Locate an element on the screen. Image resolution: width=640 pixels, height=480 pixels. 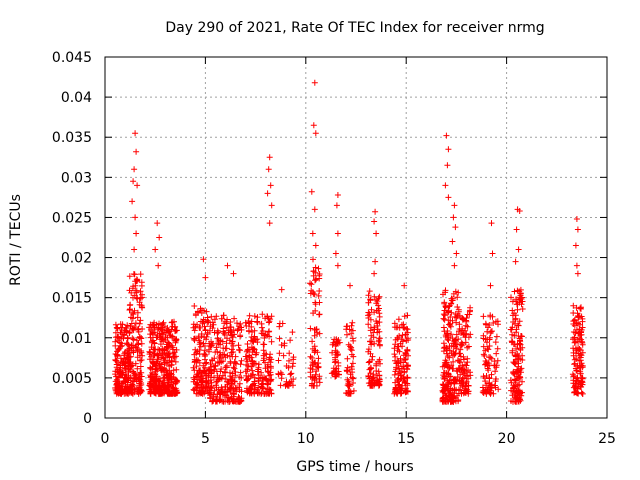
y-tick-label: 0.015 is located at coordinates (72, 299).